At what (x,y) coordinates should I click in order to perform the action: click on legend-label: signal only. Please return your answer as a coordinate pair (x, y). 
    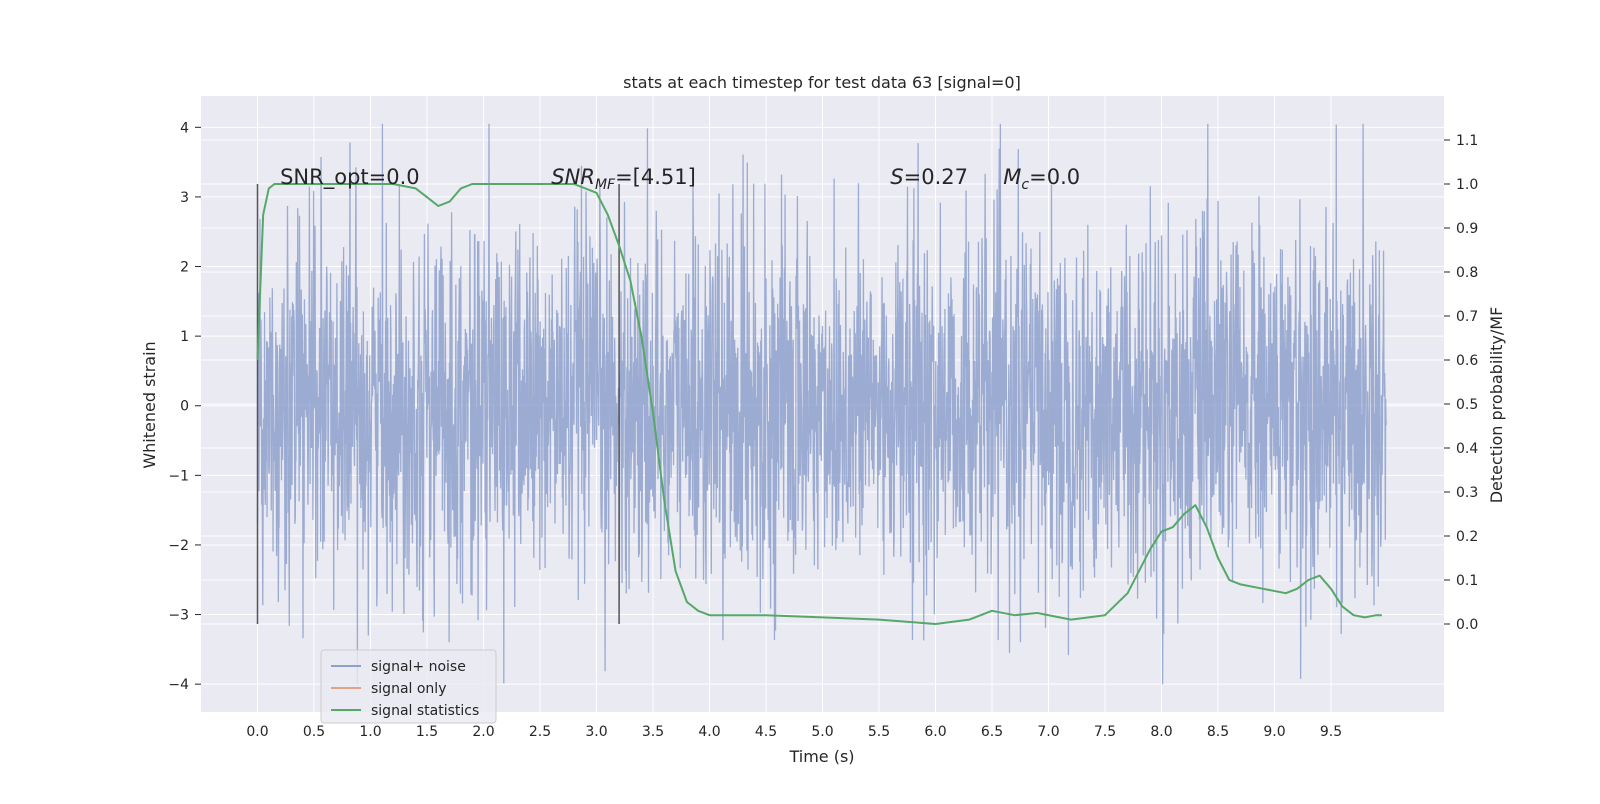
    Looking at the image, I should click on (408, 689).